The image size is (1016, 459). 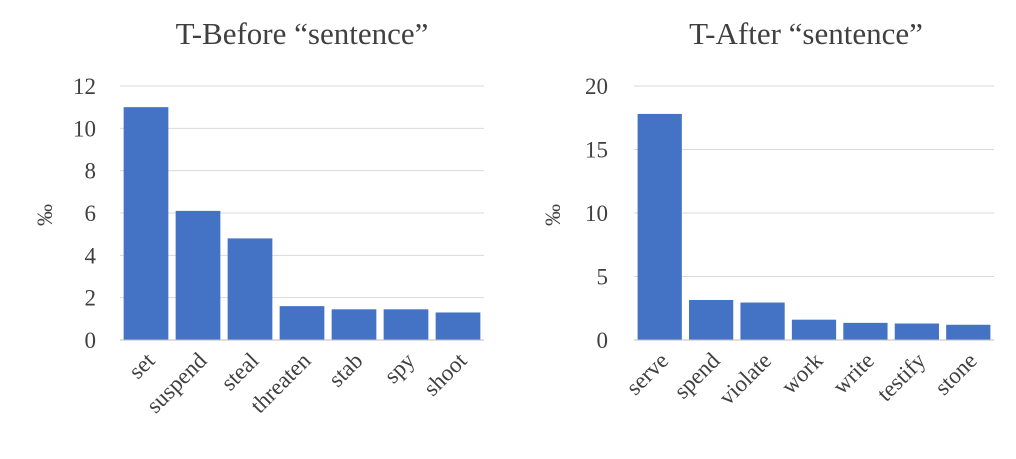 I want to click on t-after-x-tick-label: work, so click(x=801, y=373).